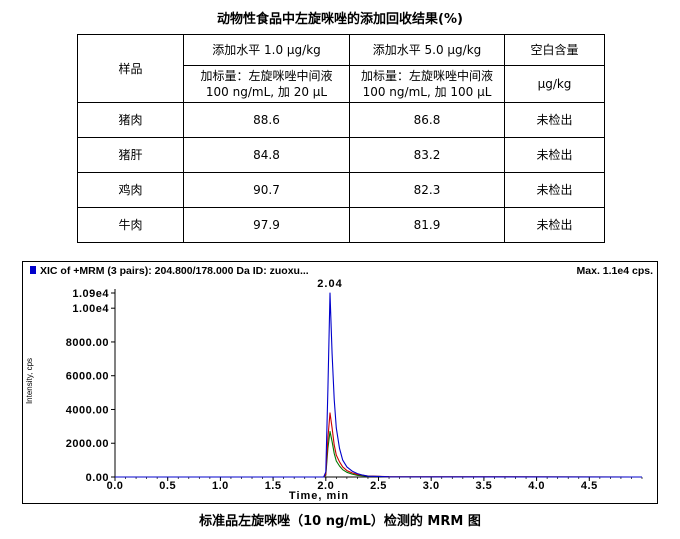  Describe the element at coordinates (130, 225) in the screenshot. I see `row-sample: 牛肉` at that location.